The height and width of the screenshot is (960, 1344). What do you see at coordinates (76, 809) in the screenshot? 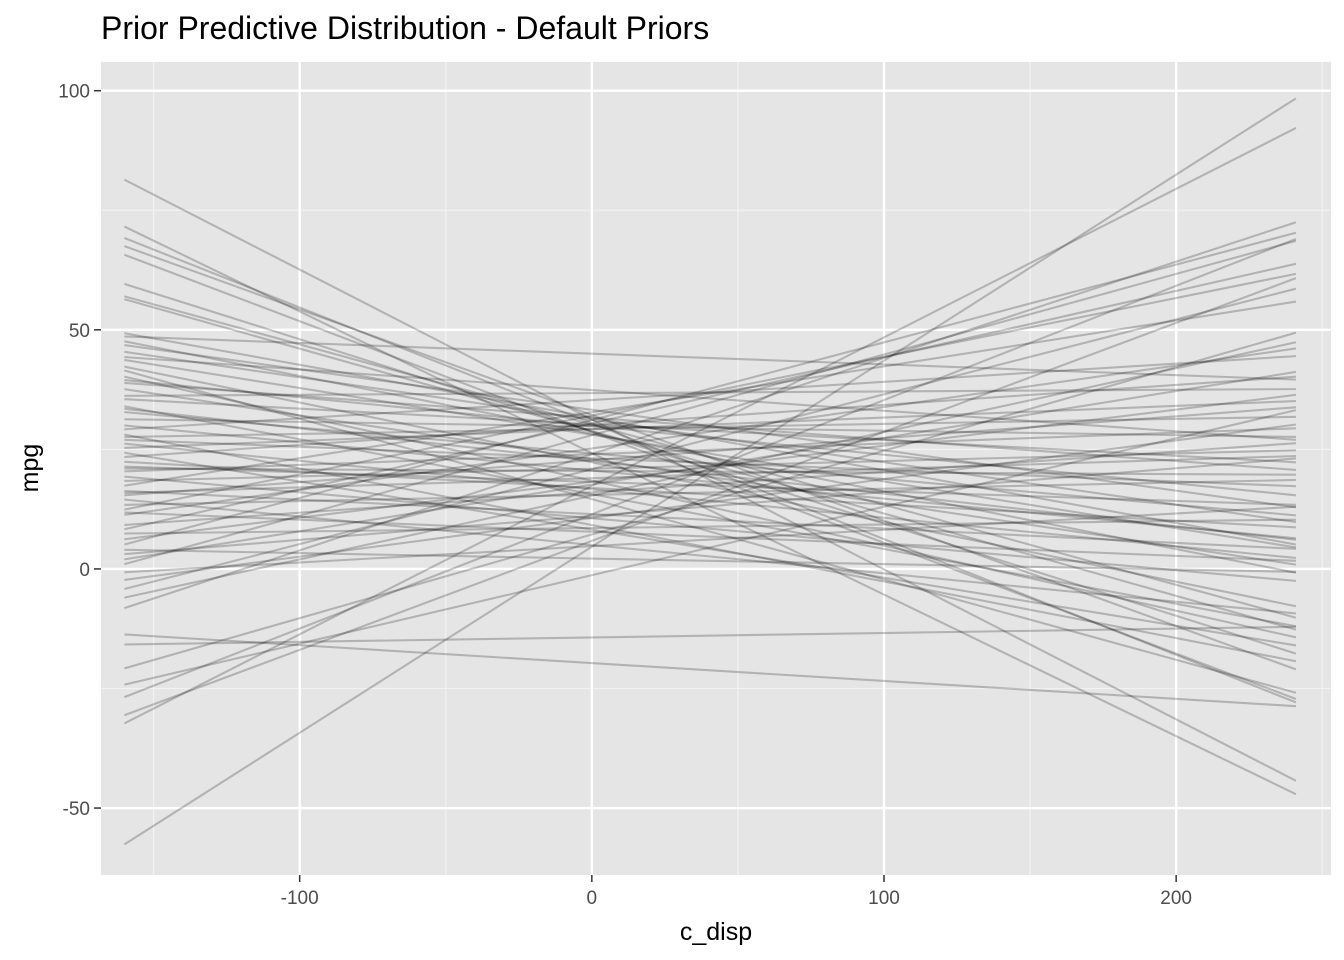
I see `y-tick-label: -50` at bounding box center [76, 809].